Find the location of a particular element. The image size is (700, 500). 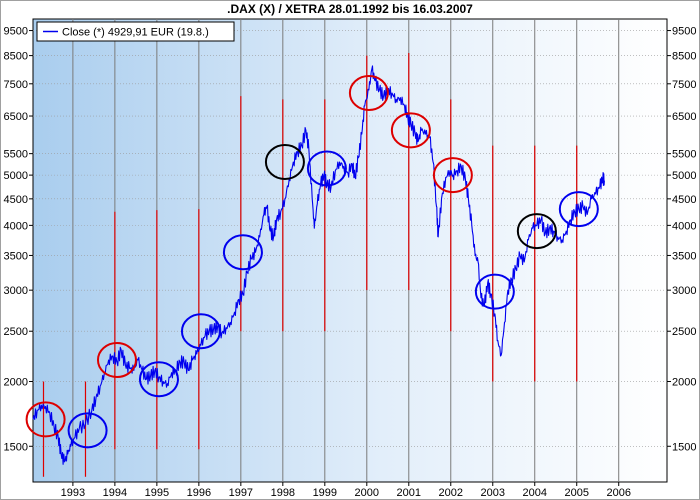

x-tick-label: 1997 is located at coordinates (241, 493).